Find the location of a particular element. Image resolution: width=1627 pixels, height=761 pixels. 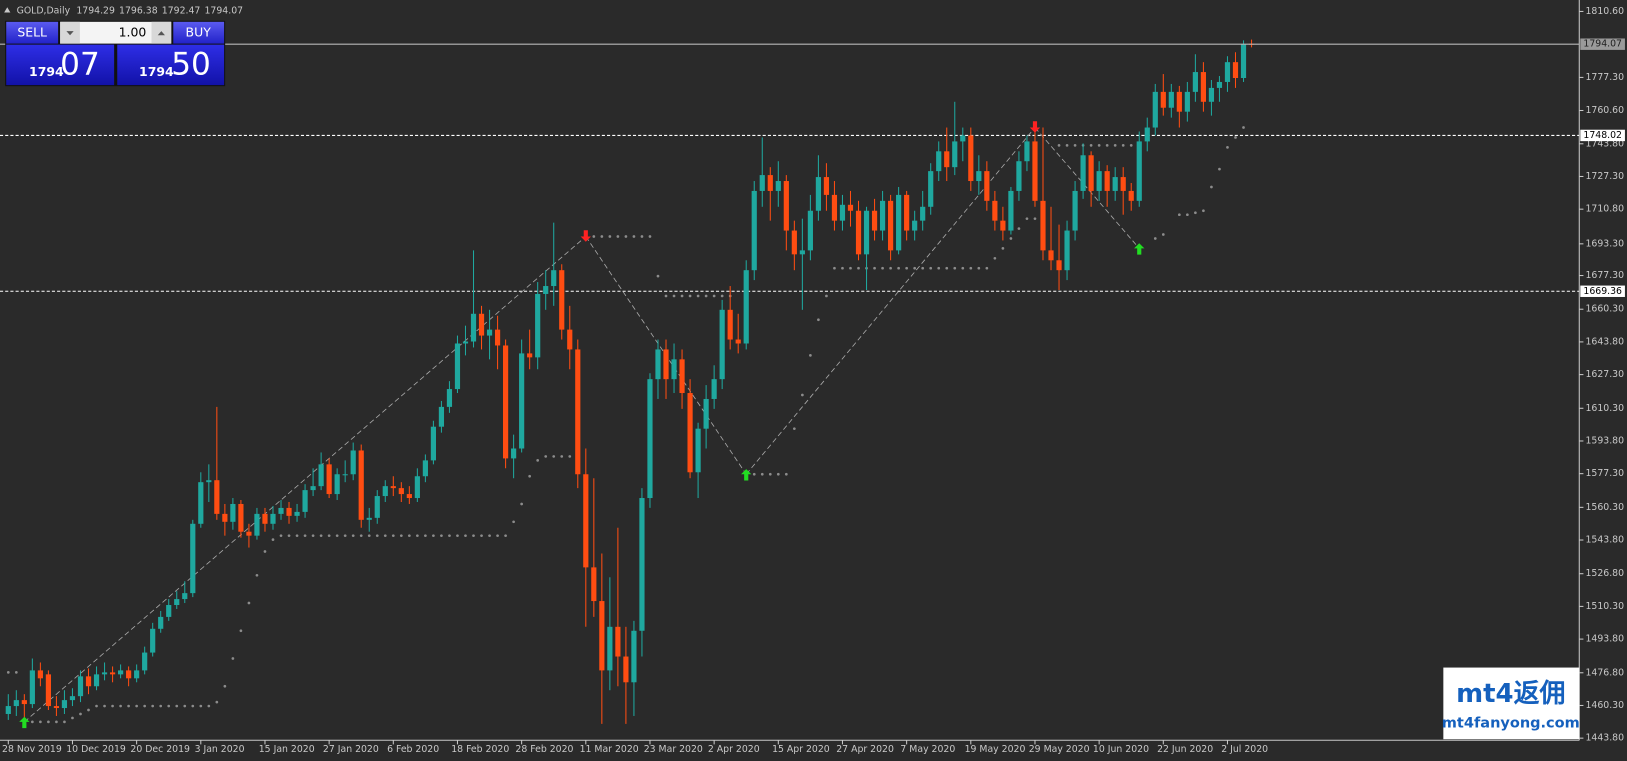

collapse-icon is located at coordinates (7, 10).